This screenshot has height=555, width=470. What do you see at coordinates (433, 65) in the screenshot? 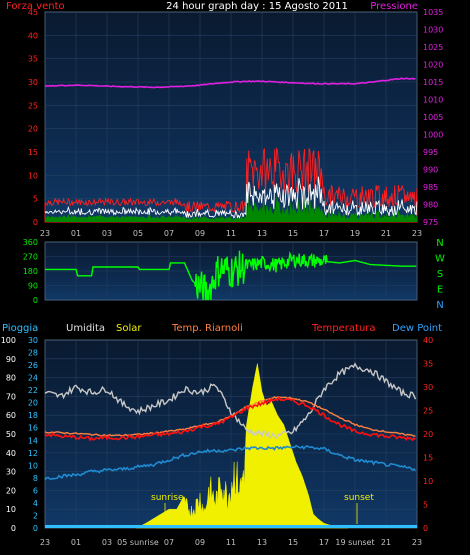
I see `pressure-tick-label: 1020` at bounding box center [433, 65].